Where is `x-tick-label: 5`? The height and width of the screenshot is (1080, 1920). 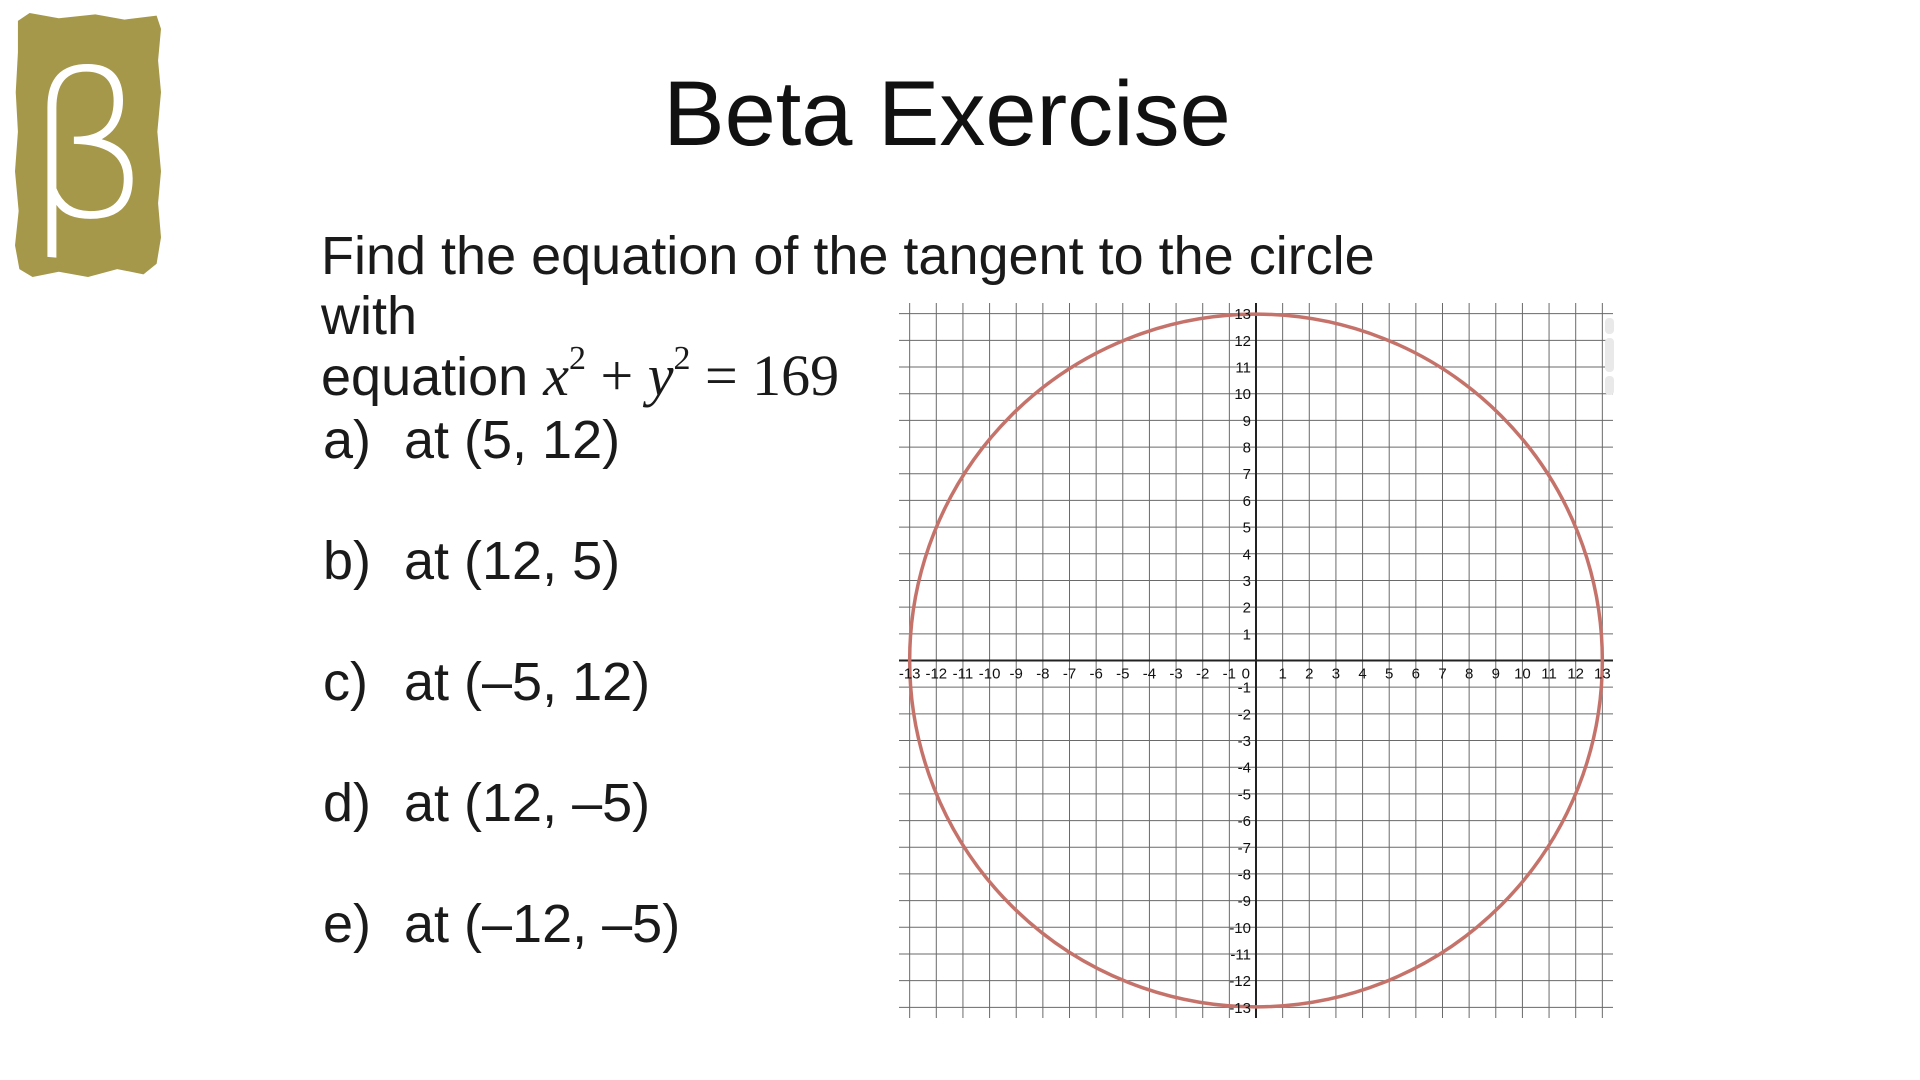 x-tick-label: 5 is located at coordinates (1389, 674).